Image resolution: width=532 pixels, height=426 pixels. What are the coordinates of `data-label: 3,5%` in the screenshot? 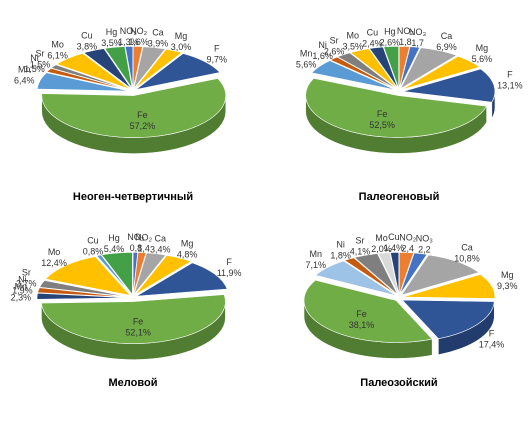 It's located at (353, 47).